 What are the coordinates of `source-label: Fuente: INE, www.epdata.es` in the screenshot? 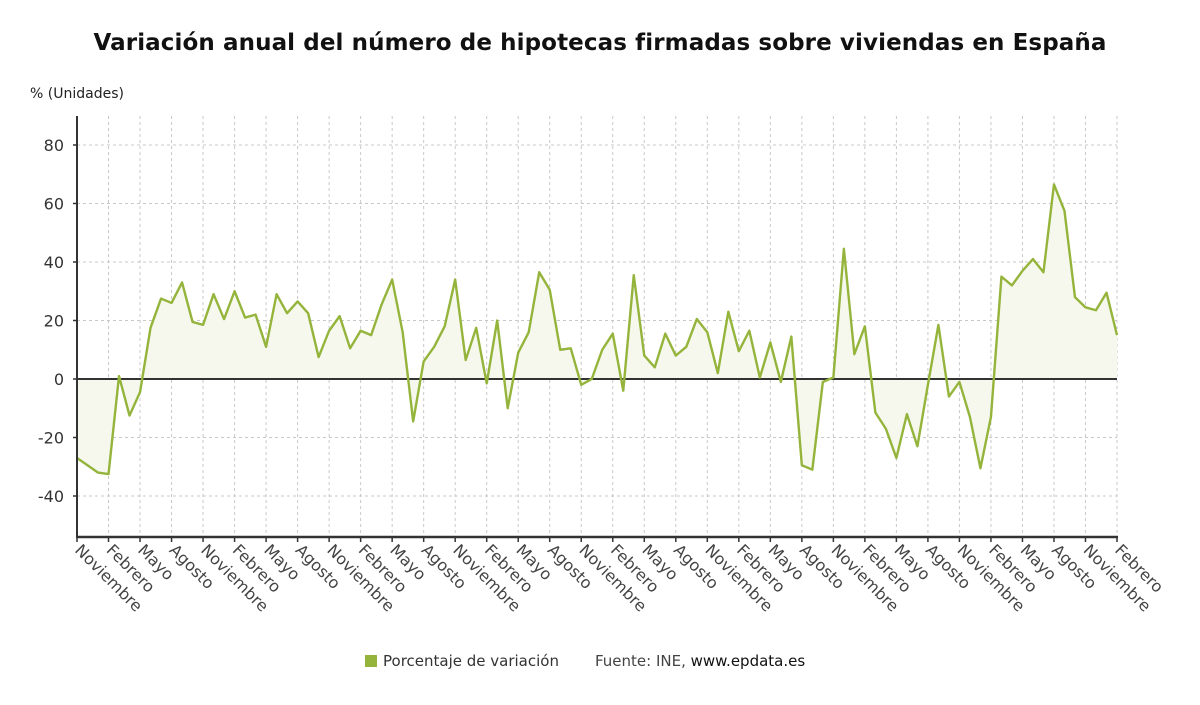 It's located at (700, 661).